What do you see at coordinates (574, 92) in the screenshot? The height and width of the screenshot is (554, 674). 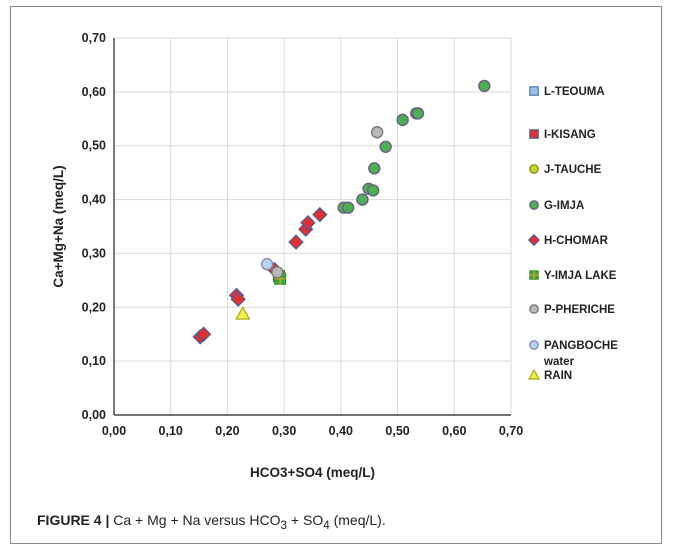 I see `legend-label: L-TEOUMA` at bounding box center [574, 92].